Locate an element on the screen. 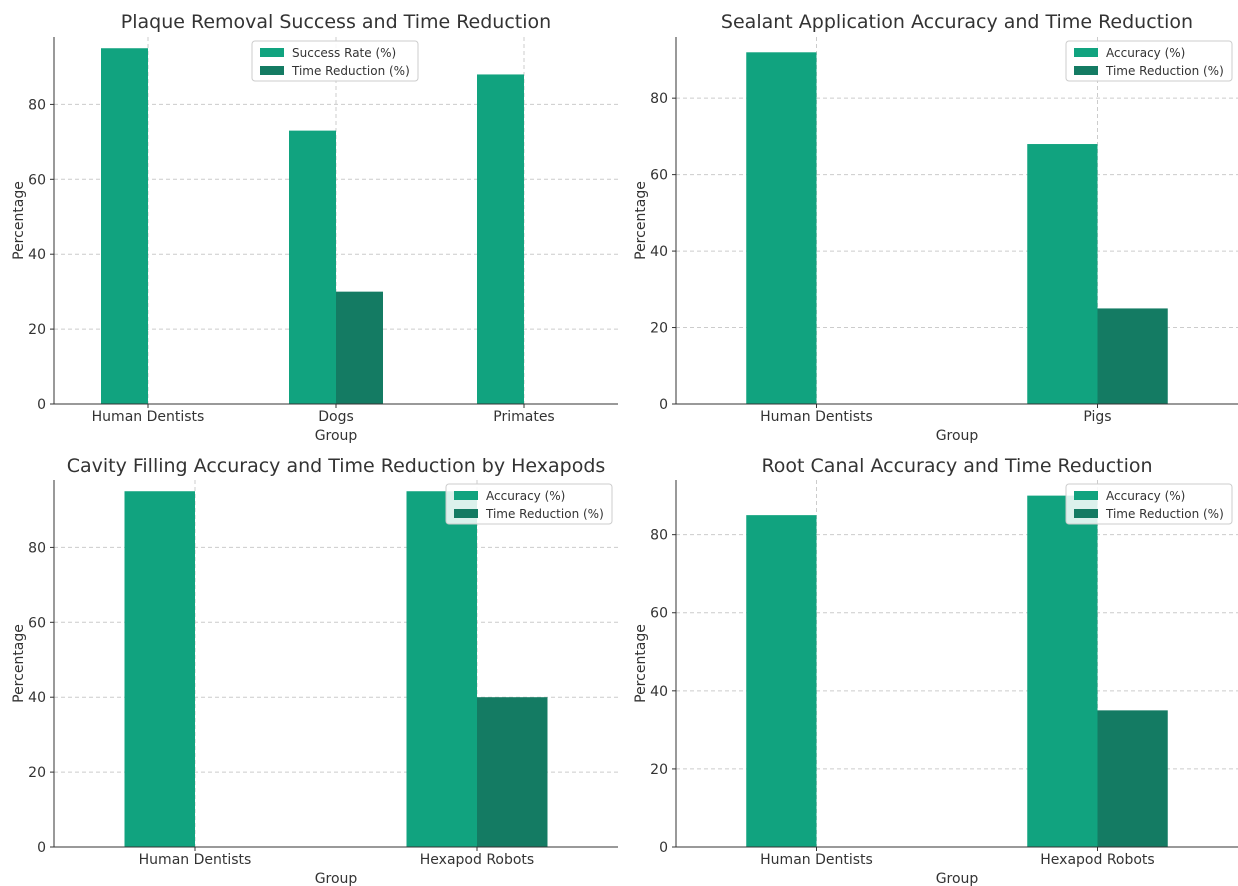  bar-accuracy-pigs is located at coordinates (1062, 274).